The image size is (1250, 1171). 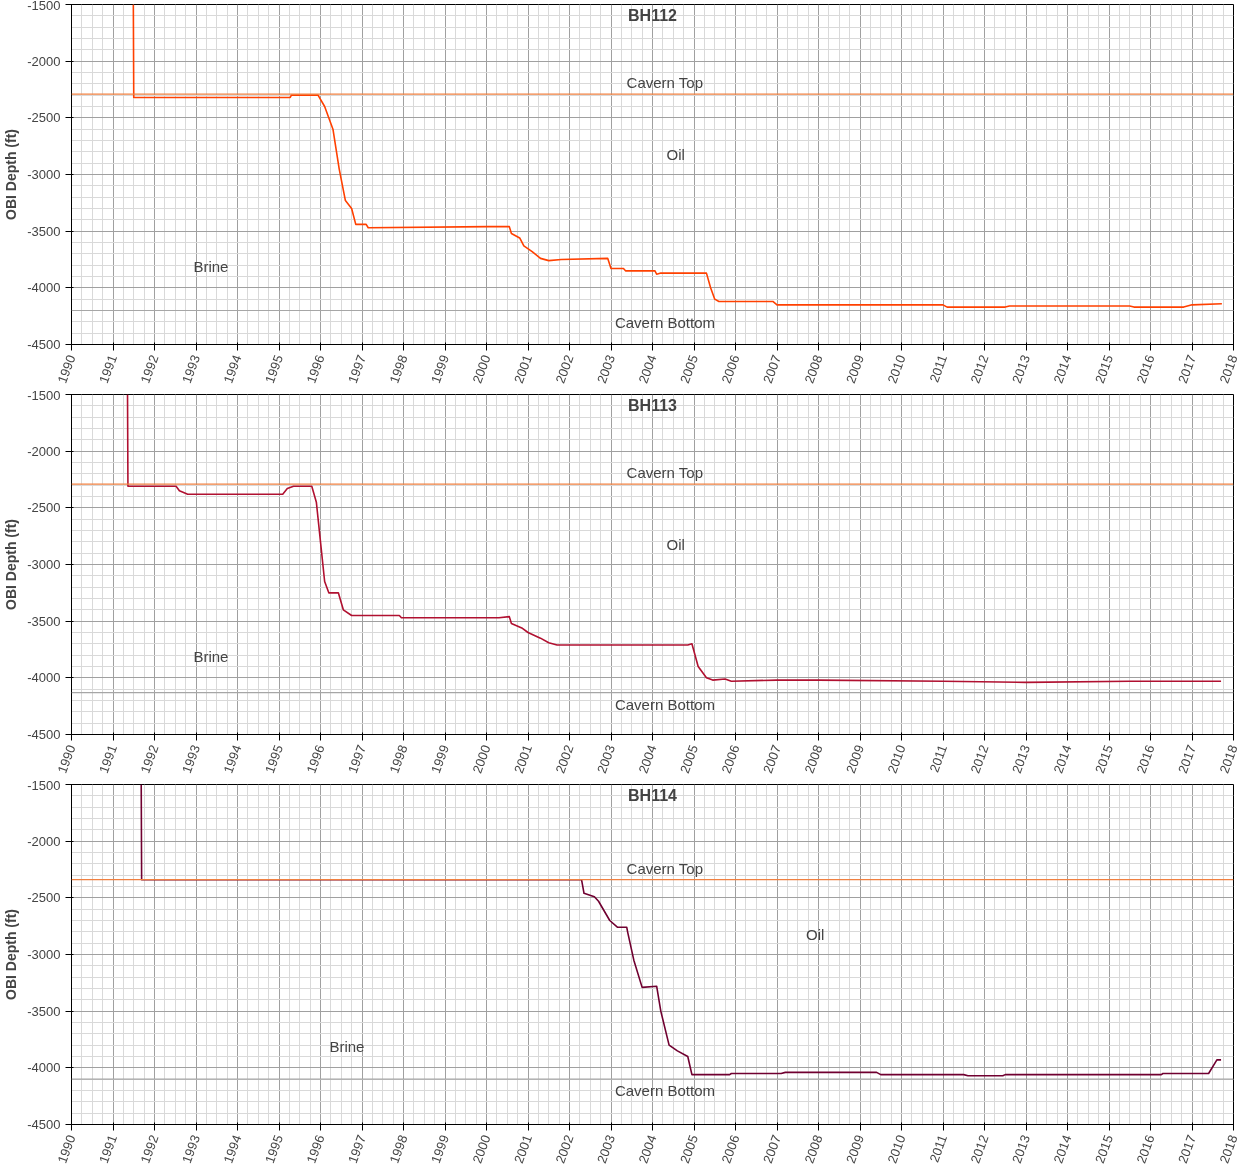 I want to click on x-tick-label: 2003, so click(x=606, y=369).